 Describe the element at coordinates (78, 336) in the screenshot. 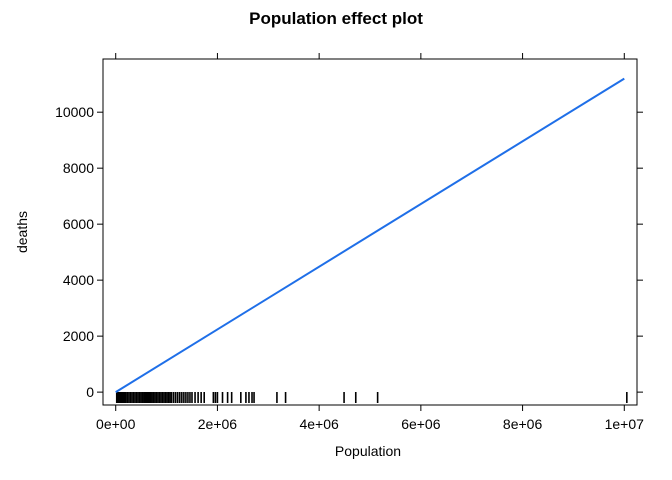

I see `y-tick-label: 2000` at that location.